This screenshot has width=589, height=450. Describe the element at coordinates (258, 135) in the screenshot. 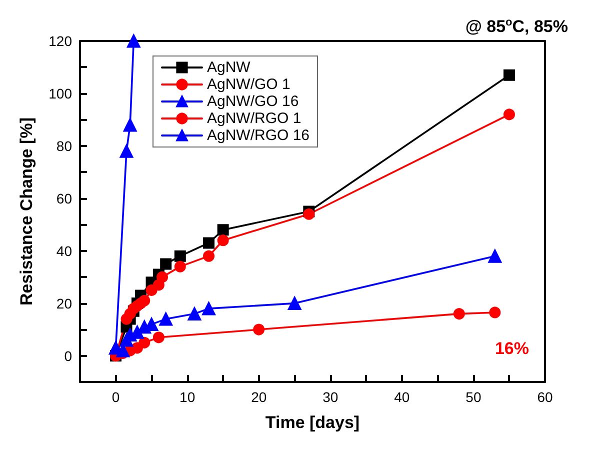

I see `legend-label: AgNW/RGO 16` at that location.